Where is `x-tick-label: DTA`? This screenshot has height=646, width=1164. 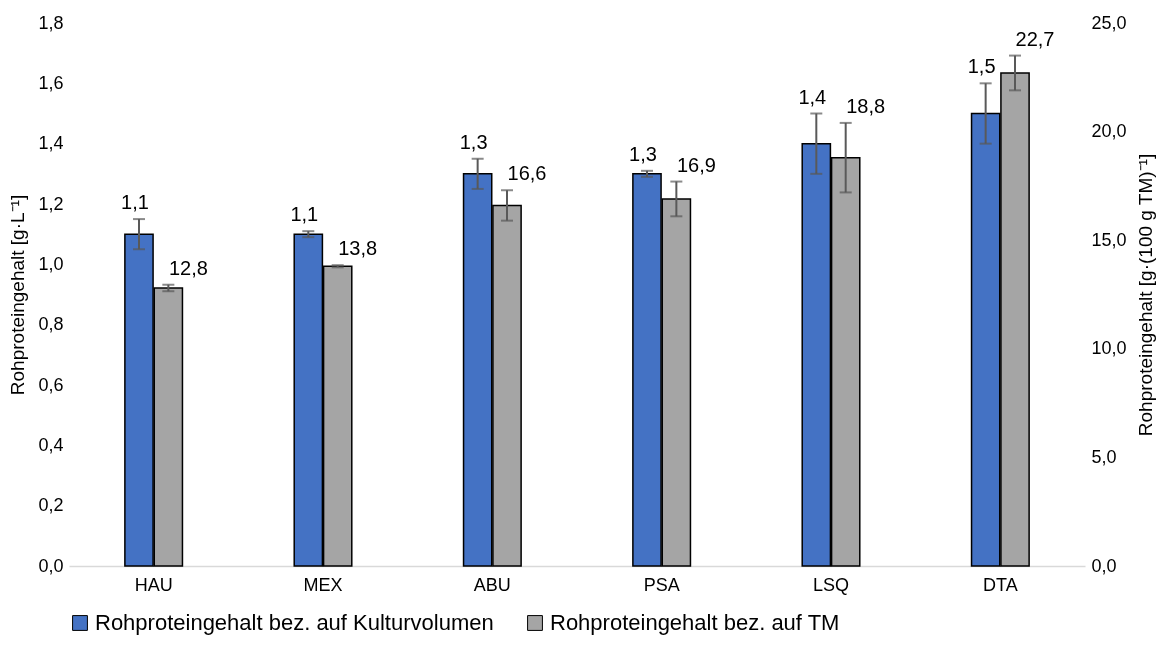
x-tick-label: DTA is located at coordinates (1000, 584).